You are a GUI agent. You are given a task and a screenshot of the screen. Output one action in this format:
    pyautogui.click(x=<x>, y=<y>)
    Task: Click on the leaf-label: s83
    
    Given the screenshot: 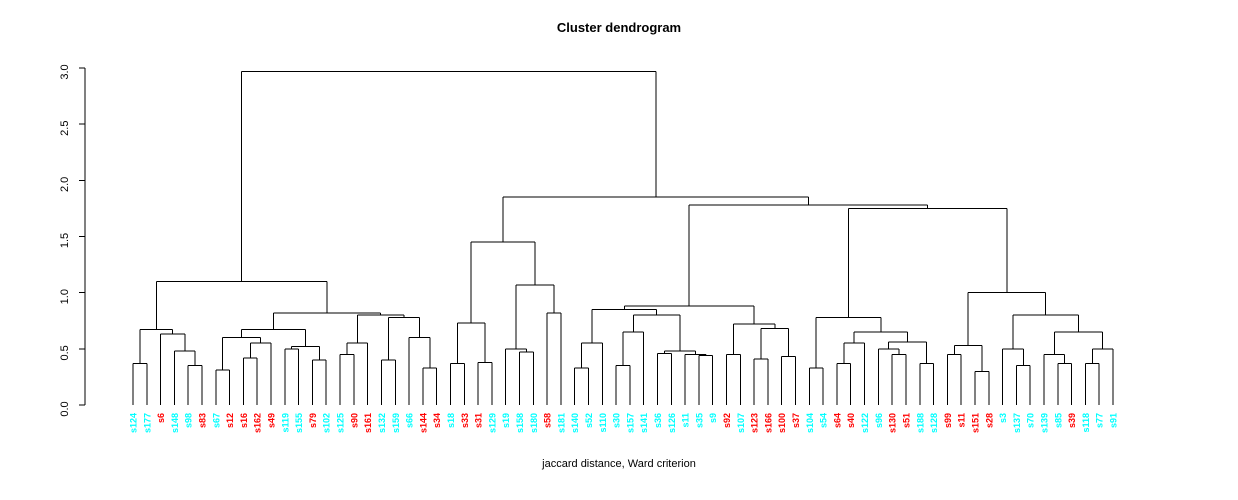 What is the action you would take?
    pyautogui.click(x=203, y=420)
    